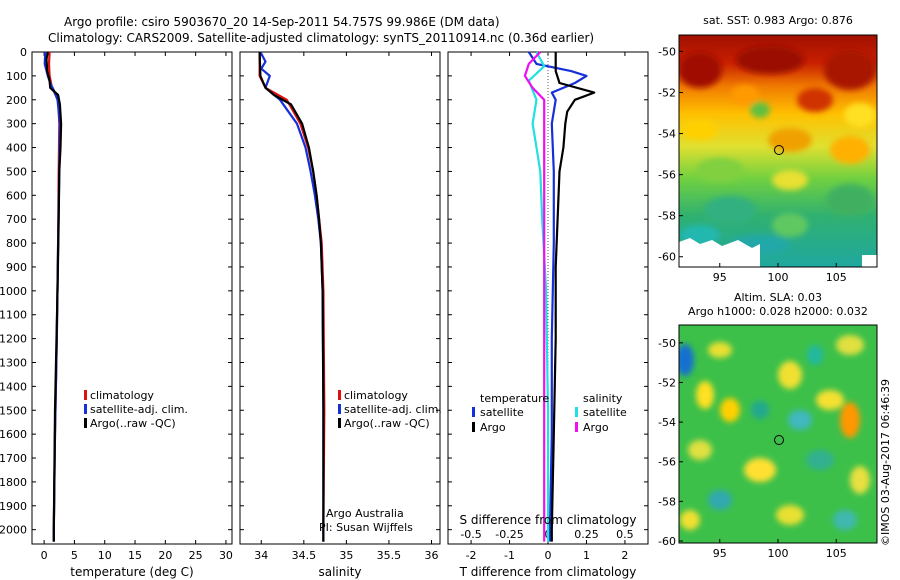 Image resolution: width=900 pixels, height=580 pixels. I want to click on x-tick-label: -2, so click(471, 555).